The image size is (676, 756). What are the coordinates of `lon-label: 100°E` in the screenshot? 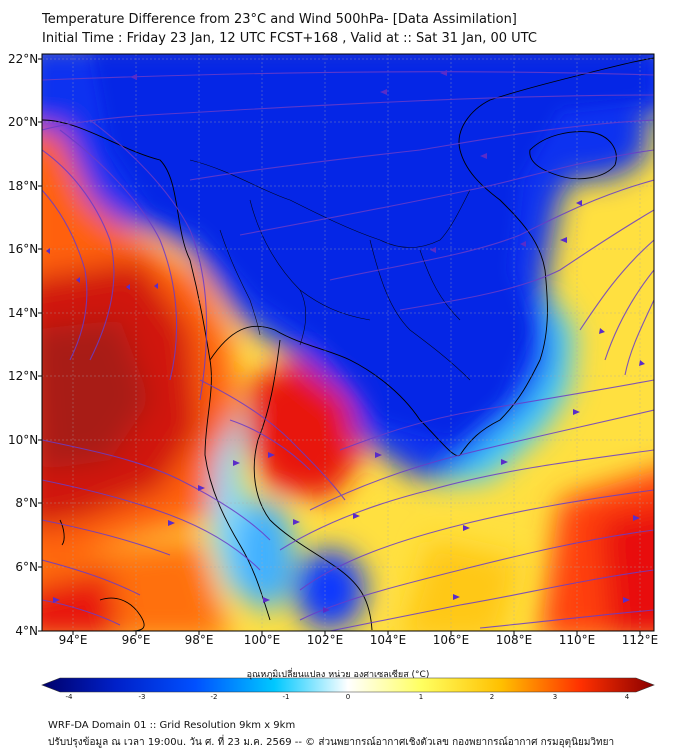 It's located at (262, 640).